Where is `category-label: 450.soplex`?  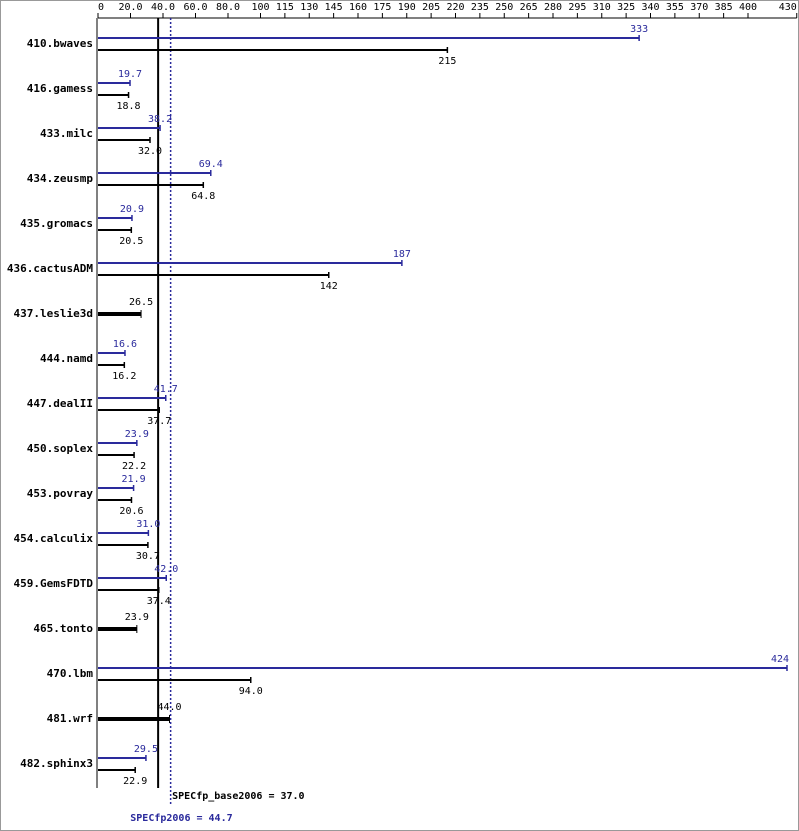 category-label: 450.soplex is located at coordinates (60, 448).